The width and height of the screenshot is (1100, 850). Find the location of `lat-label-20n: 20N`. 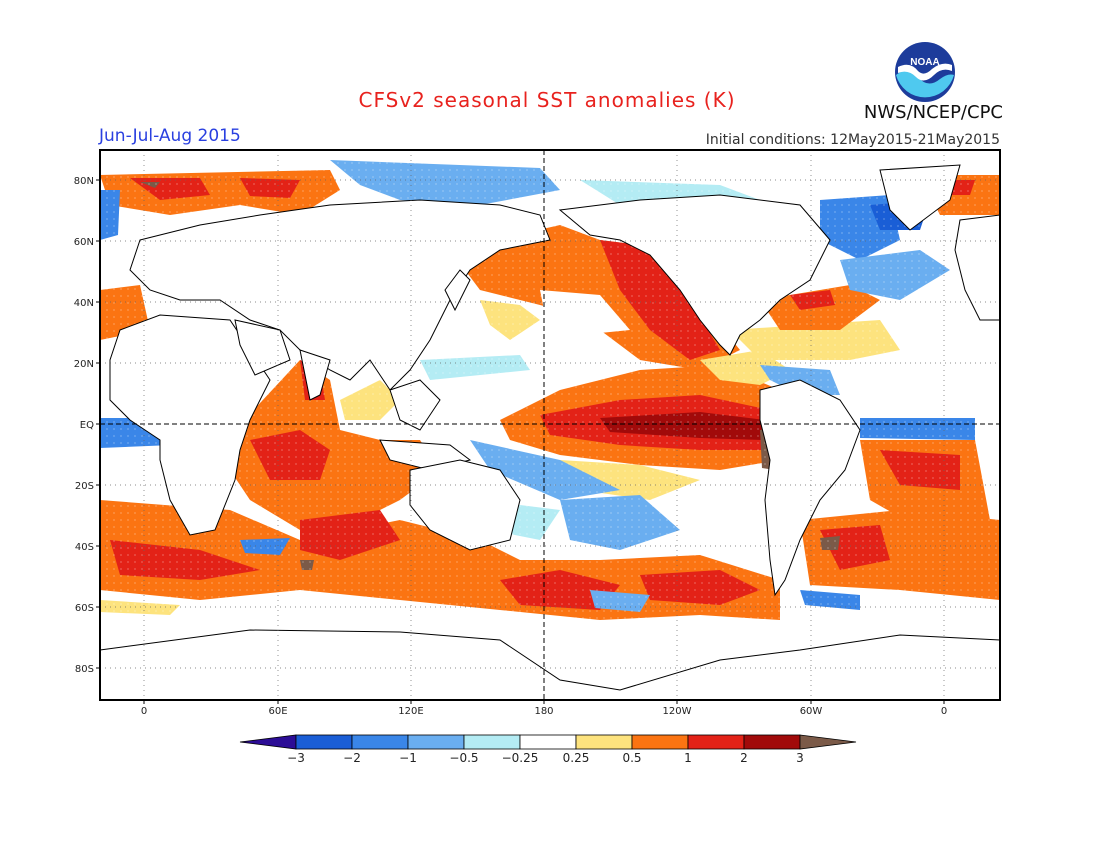

lat-label-20n: 20N is located at coordinates (84, 364).